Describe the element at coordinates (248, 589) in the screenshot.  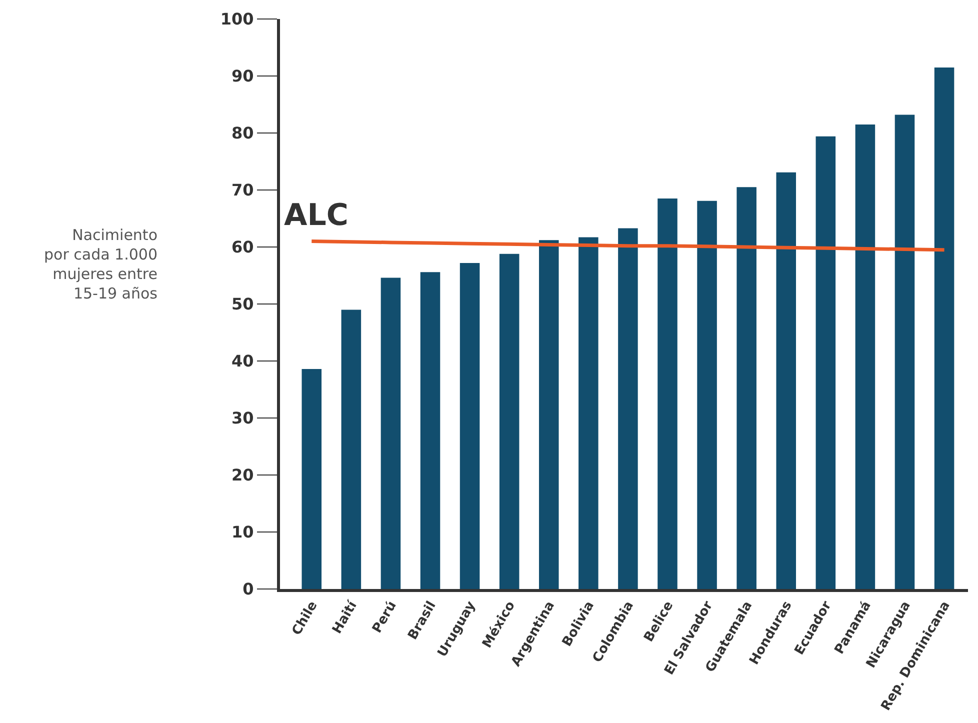
I see `y-tick-label: 0` at that location.